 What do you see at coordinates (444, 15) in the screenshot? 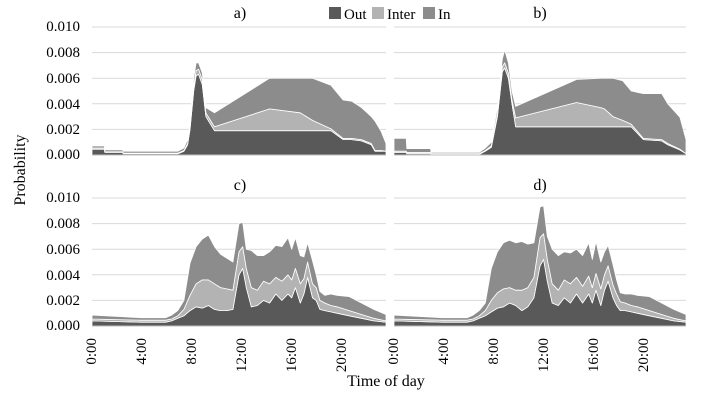
I see `legend-label-in: In` at bounding box center [444, 15].